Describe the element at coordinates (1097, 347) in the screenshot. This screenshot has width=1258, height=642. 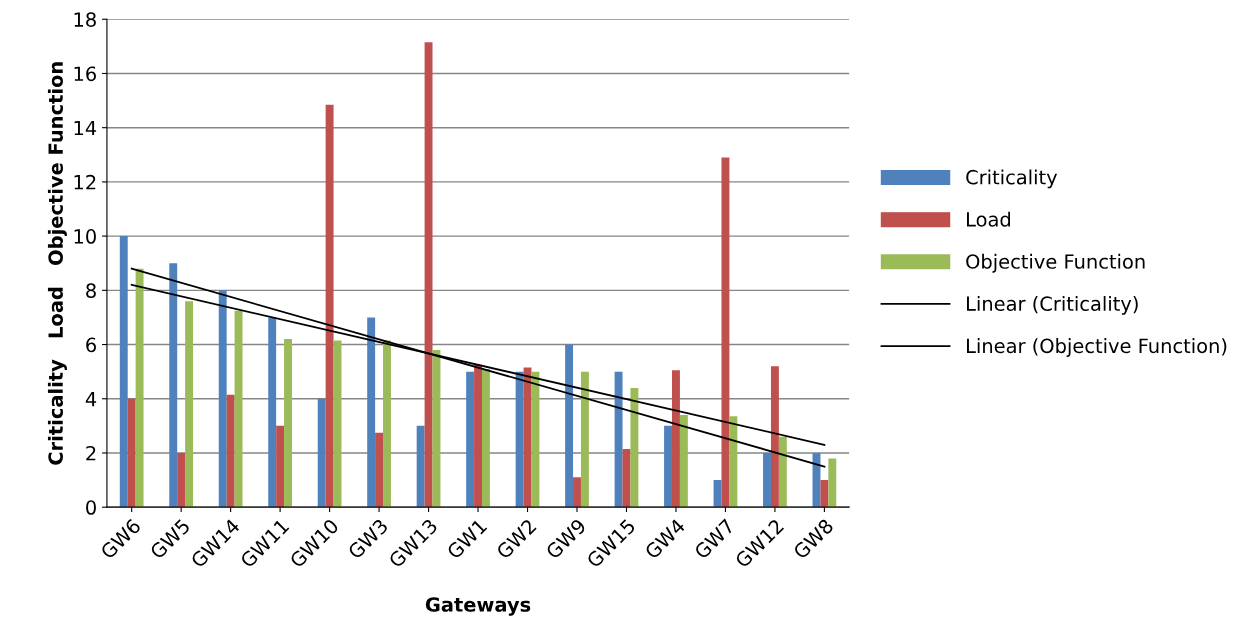
I see `legend-label: Linear (Objective Function)` at that location.